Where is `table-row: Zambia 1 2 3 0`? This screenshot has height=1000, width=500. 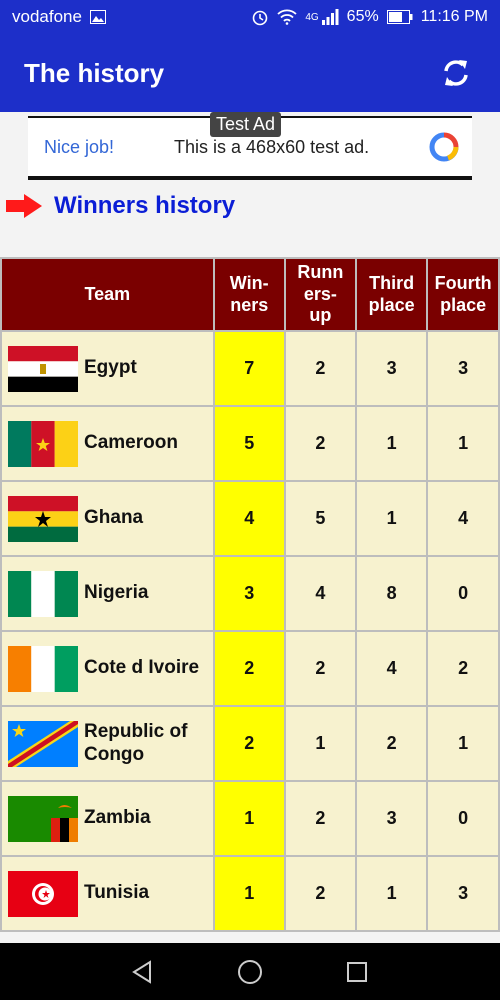
table-row: Zambia 1 2 3 0 is located at coordinates (250, 818).